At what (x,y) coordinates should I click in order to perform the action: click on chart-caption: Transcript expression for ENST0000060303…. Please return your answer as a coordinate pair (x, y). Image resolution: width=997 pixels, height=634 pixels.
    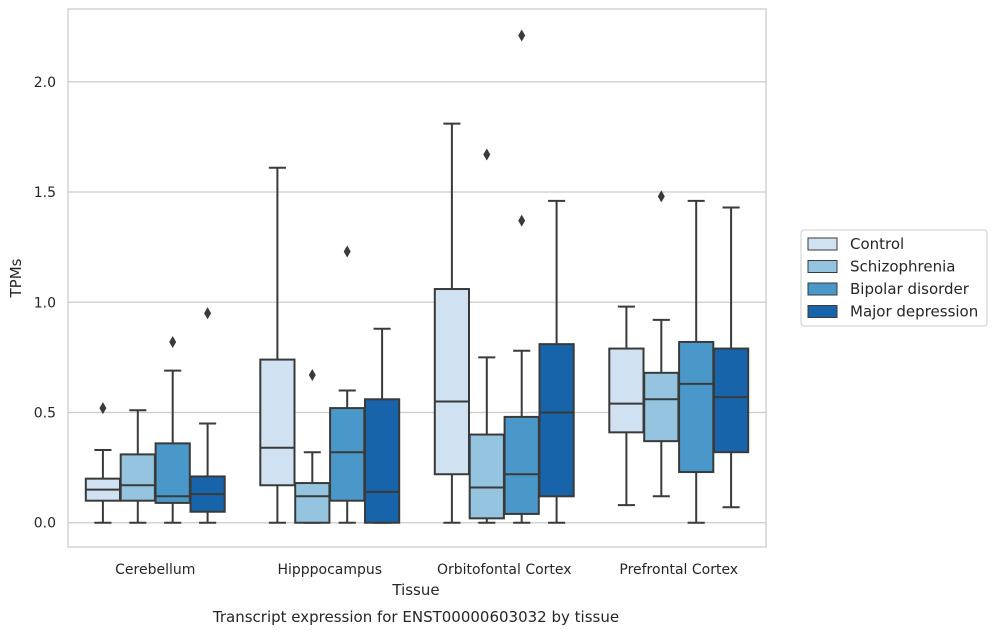
    Looking at the image, I should click on (415, 617).